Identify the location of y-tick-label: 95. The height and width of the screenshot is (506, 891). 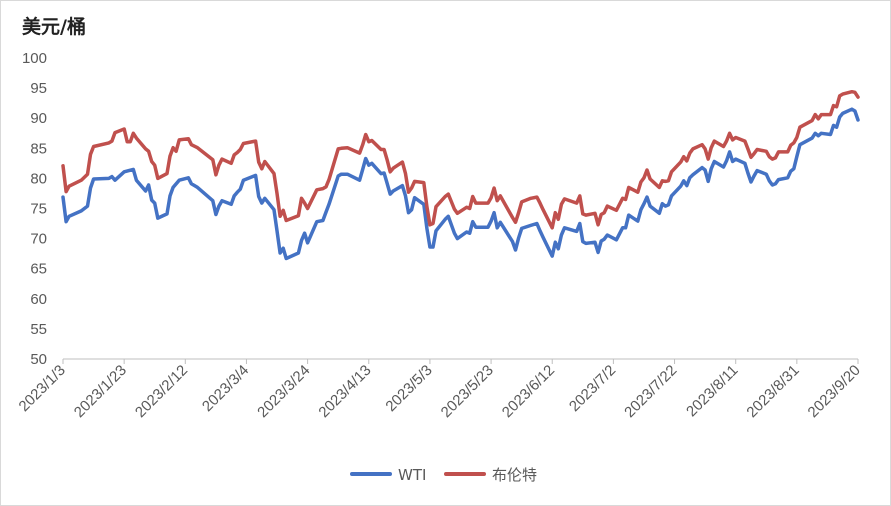
(38, 88).